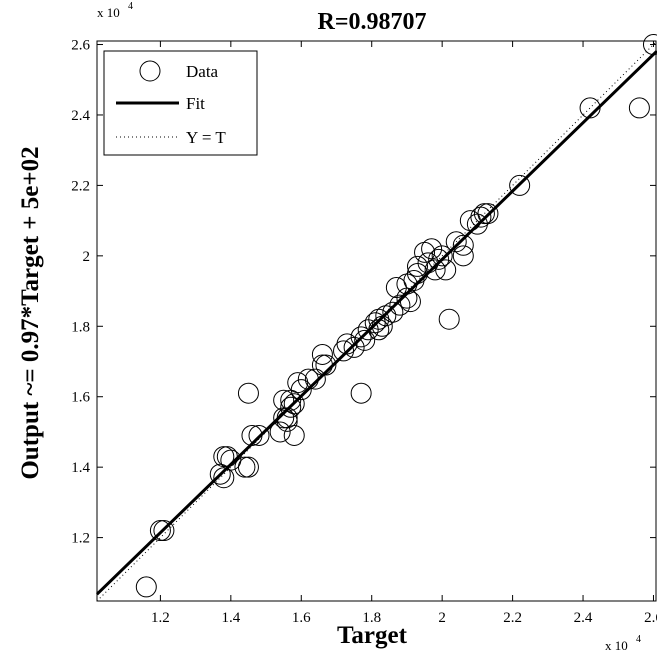  What do you see at coordinates (616, 645) in the screenshot?
I see `x-exponent-base: x 10` at bounding box center [616, 645].